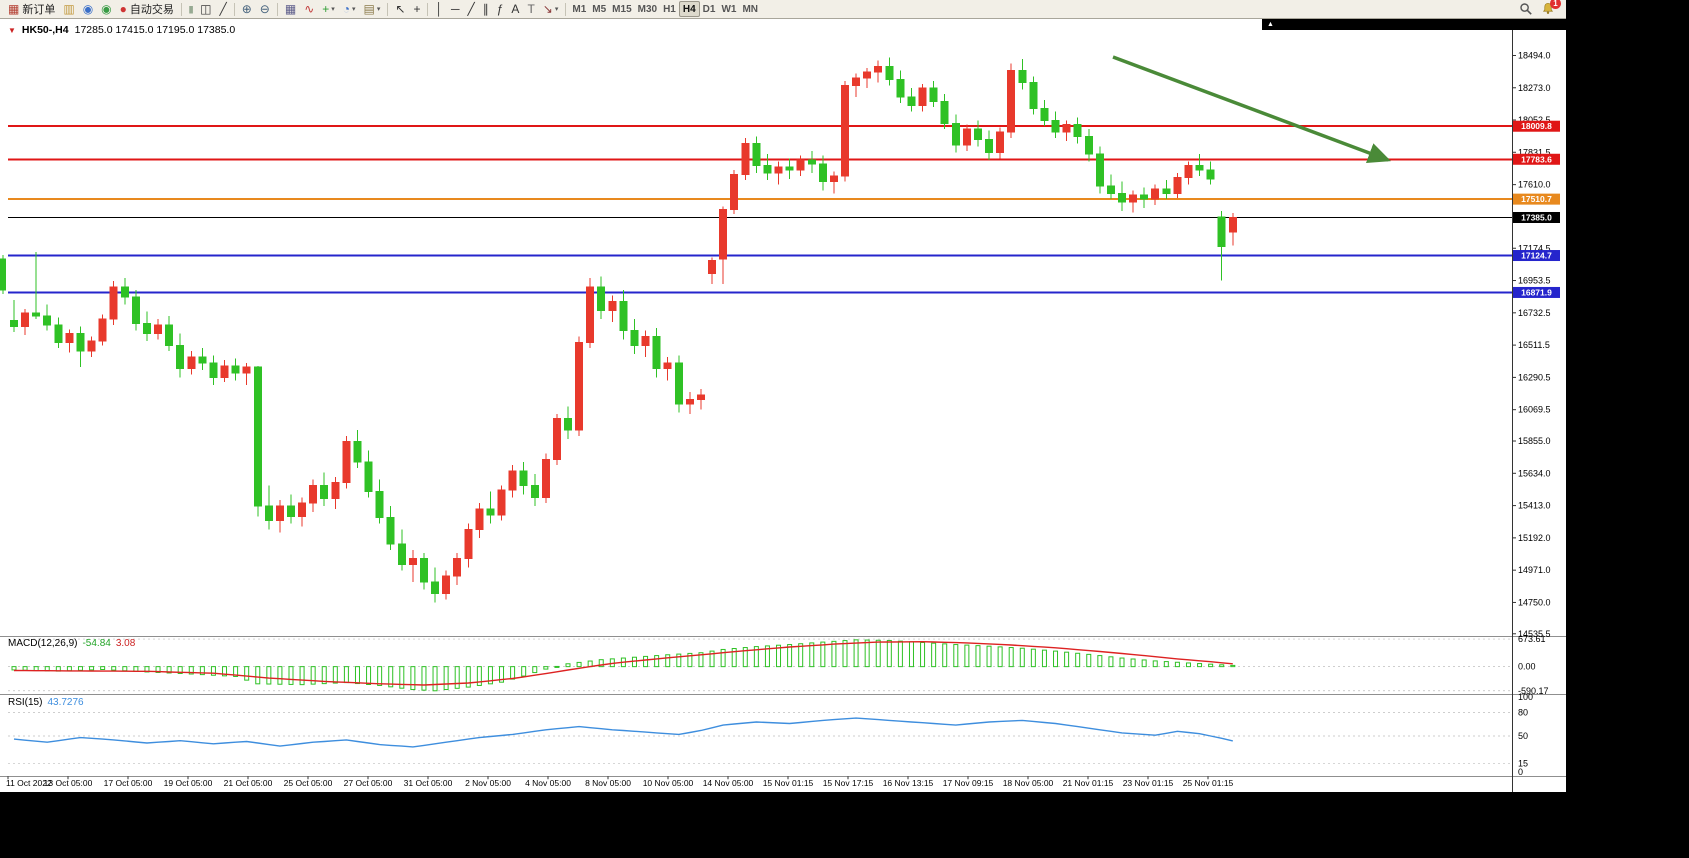 Image resolution: width=1689 pixels, height=858 pixels. I want to click on periods-button: ◔ ▾, so click(349, 9).